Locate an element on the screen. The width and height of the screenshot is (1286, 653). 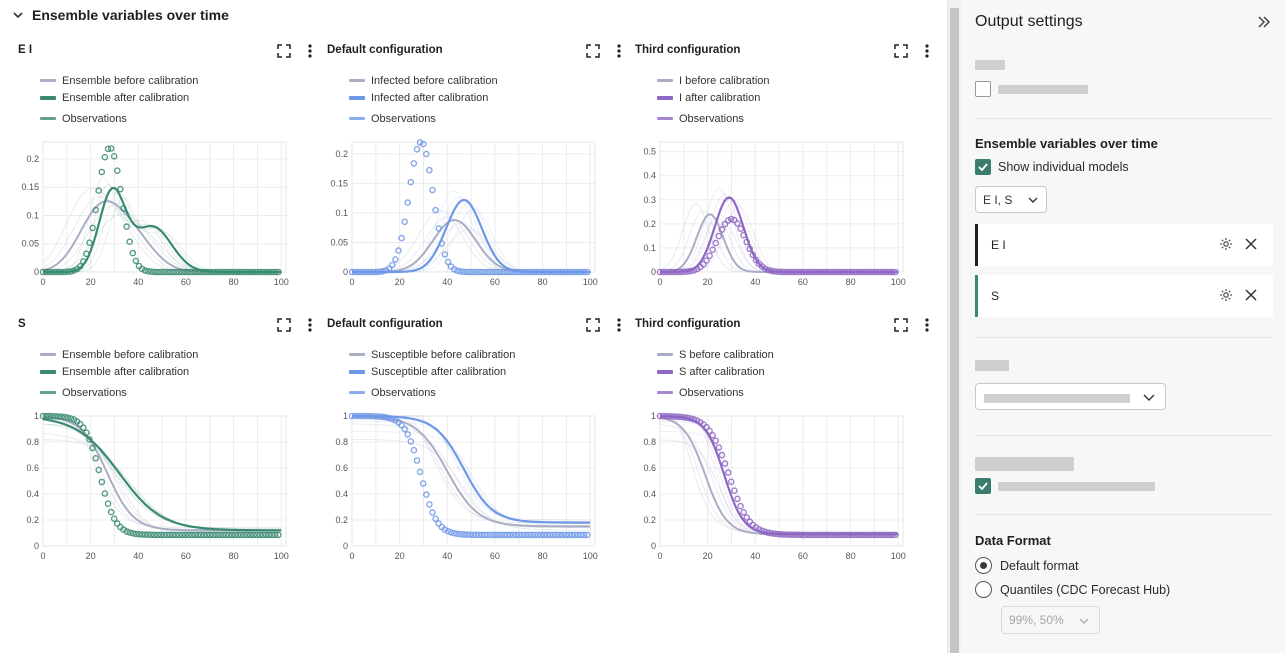
x-tick-label: 0 is located at coordinates (659, 282).